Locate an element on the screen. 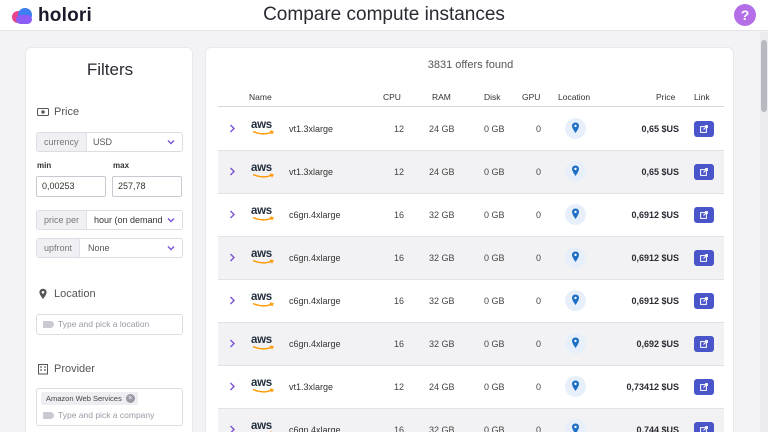 The image size is (768, 432). price-per-select: price per hour (on demand is located at coordinates (109, 220).